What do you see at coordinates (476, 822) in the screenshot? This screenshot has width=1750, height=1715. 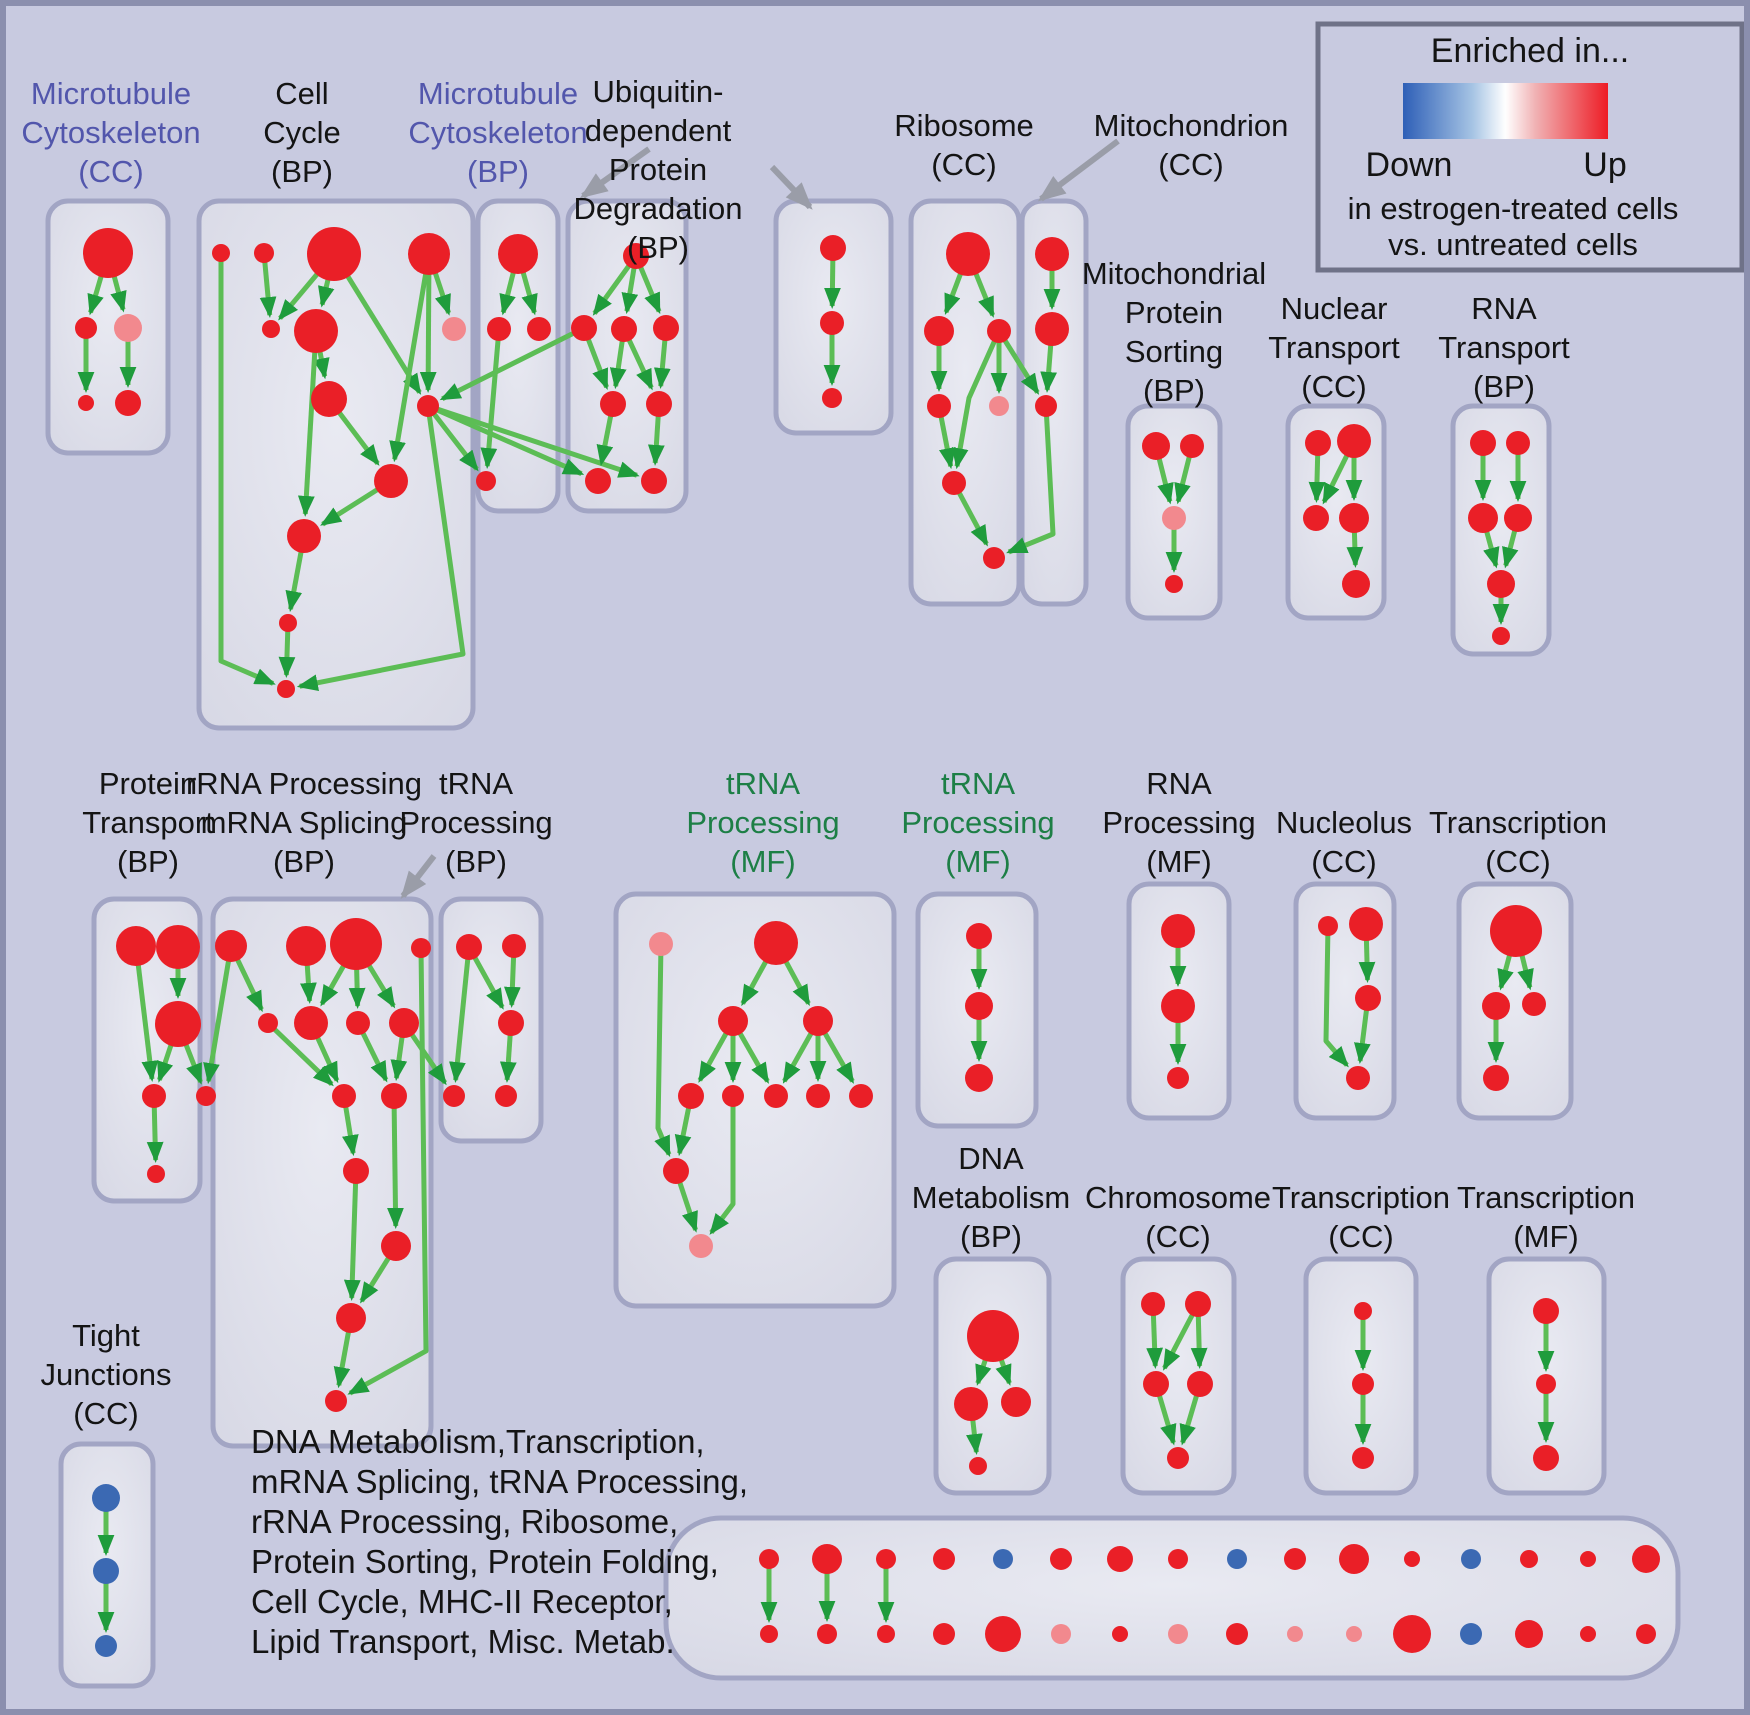 I see `label-trna-processing-bp: tRNA Processing (BP)` at bounding box center [476, 822].